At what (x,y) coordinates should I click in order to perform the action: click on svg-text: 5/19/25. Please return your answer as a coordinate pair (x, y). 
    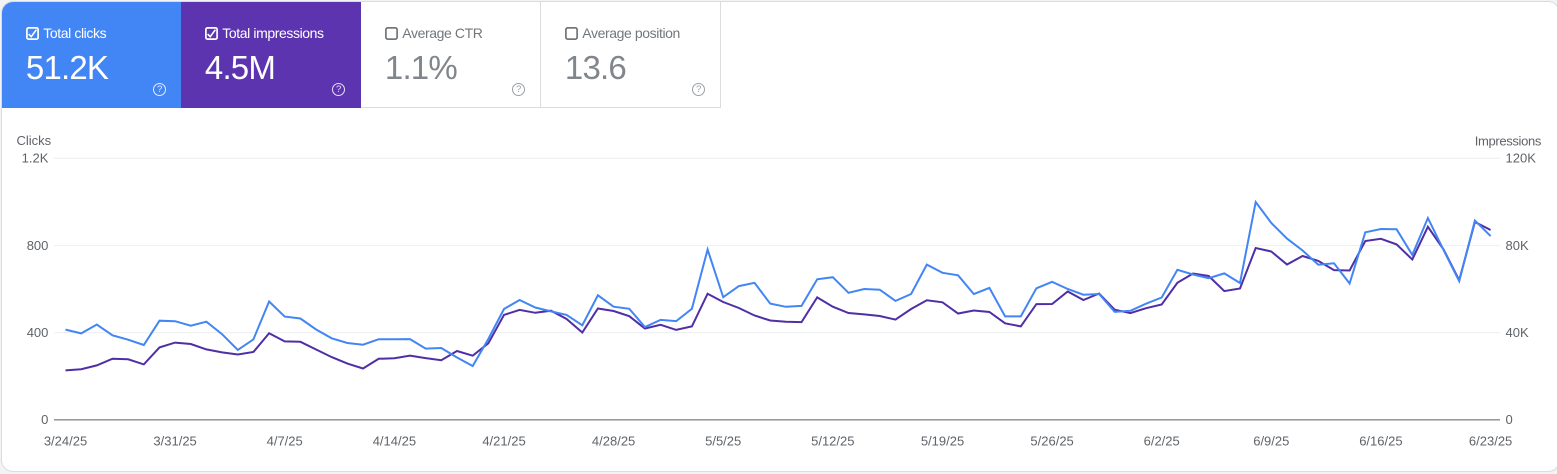
    Looking at the image, I should click on (942, 441).